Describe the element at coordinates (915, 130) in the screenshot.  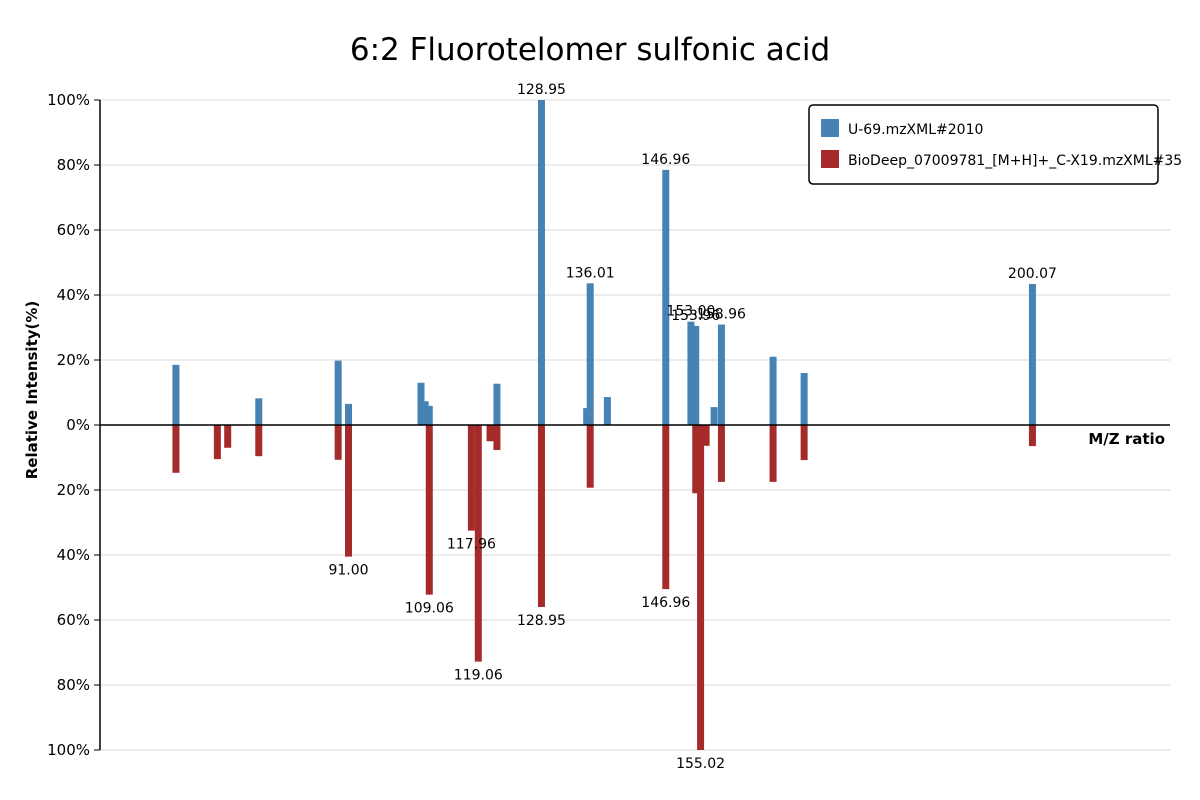
I see `legend-label-series-1: U-69.mzXML#2010` at that location.